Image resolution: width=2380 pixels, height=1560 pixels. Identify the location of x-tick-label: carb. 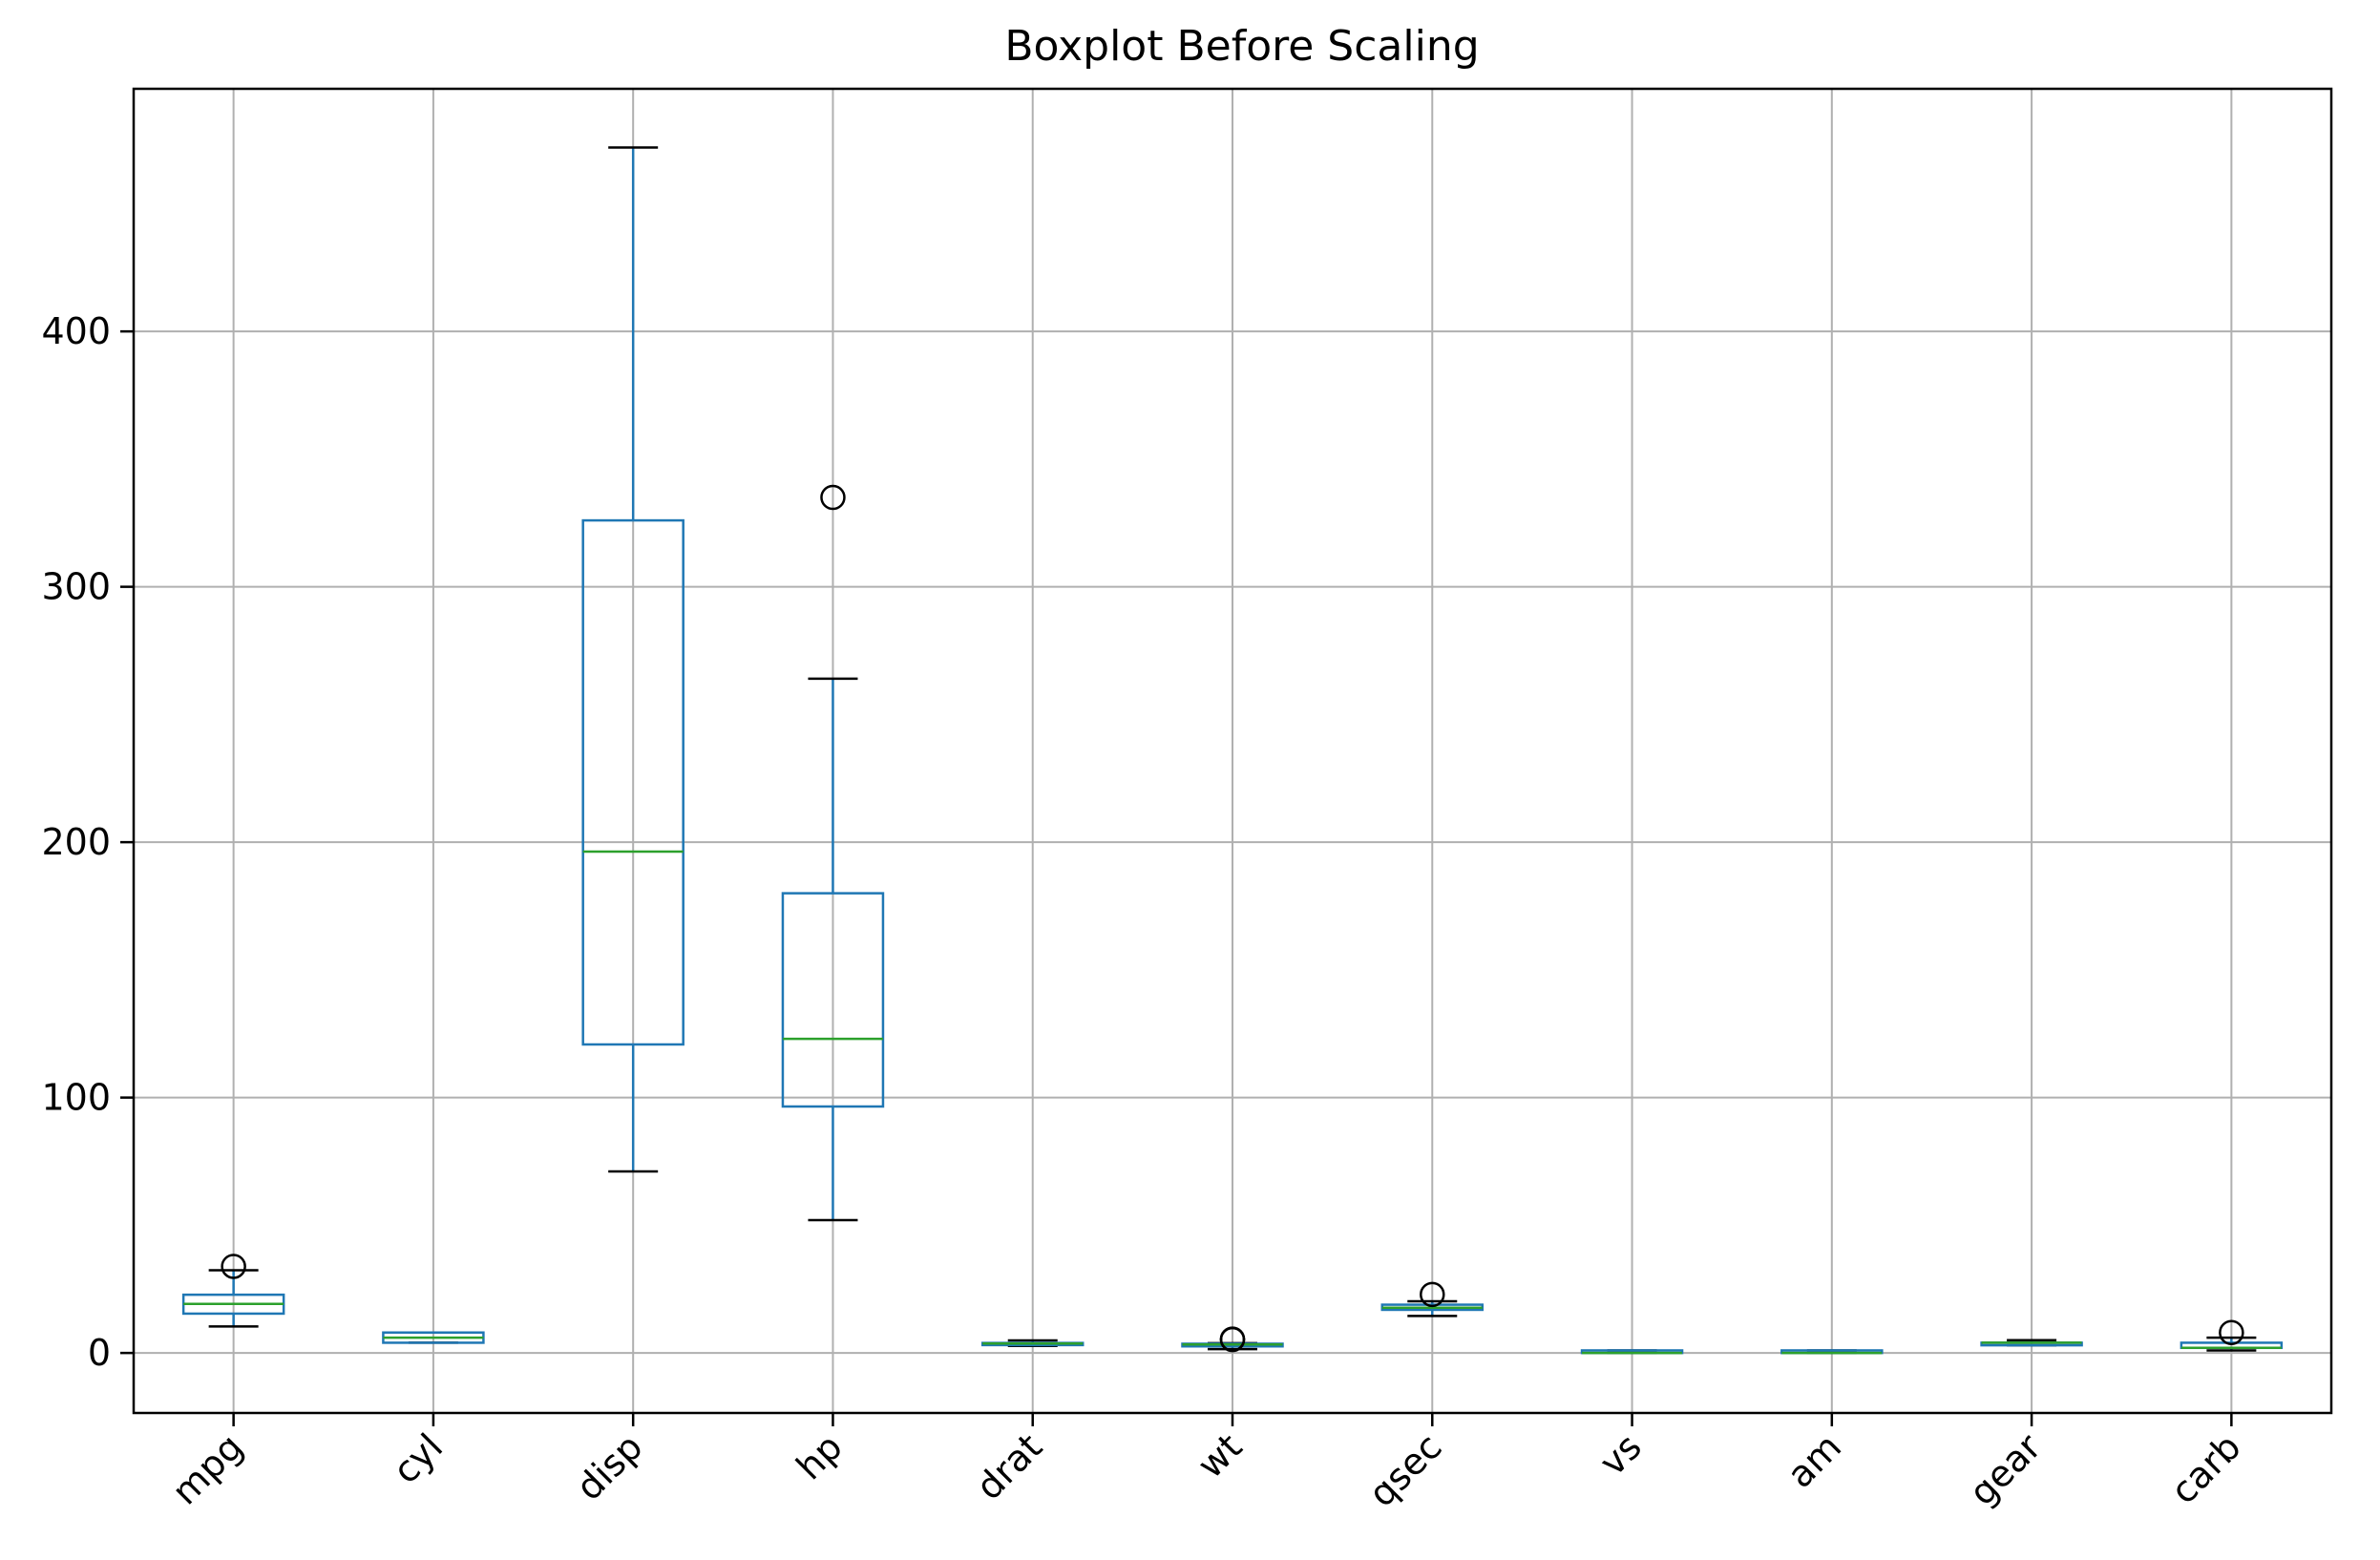
(2205, 1468).